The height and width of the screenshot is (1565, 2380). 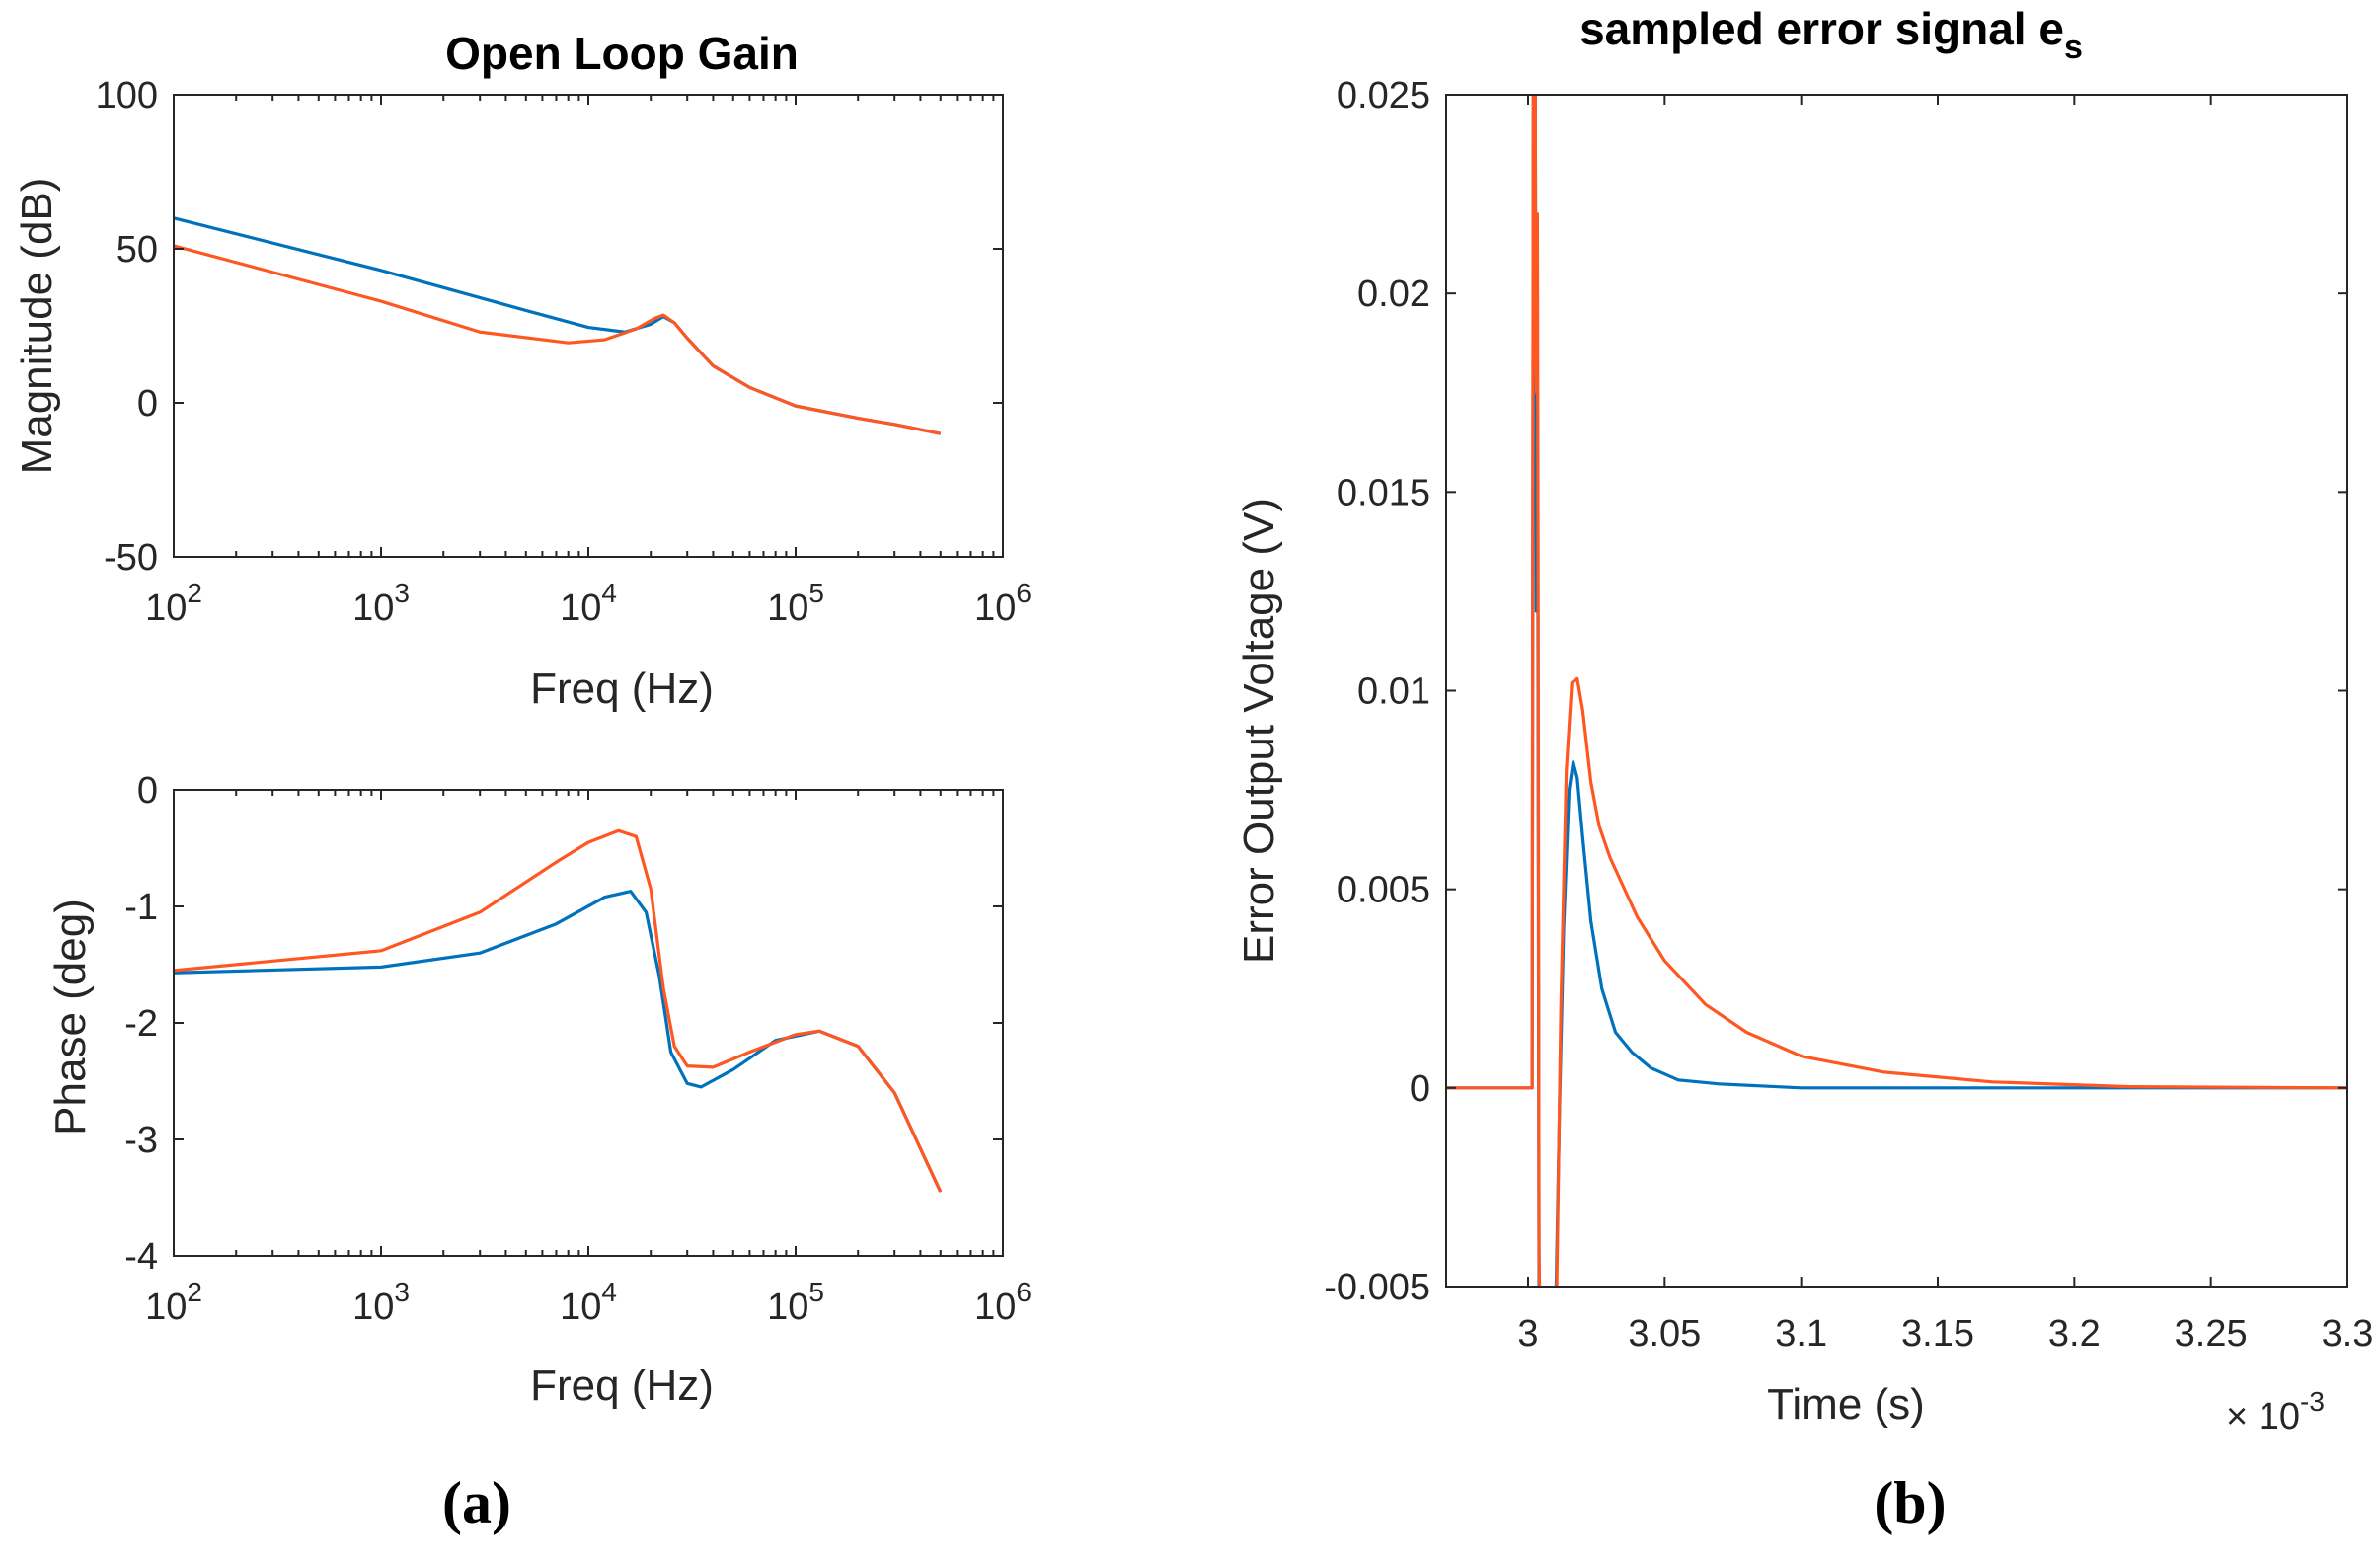 I want to click on magnitude-chart-ylabel: Magnitude (dB), so click(x=37, y=326).